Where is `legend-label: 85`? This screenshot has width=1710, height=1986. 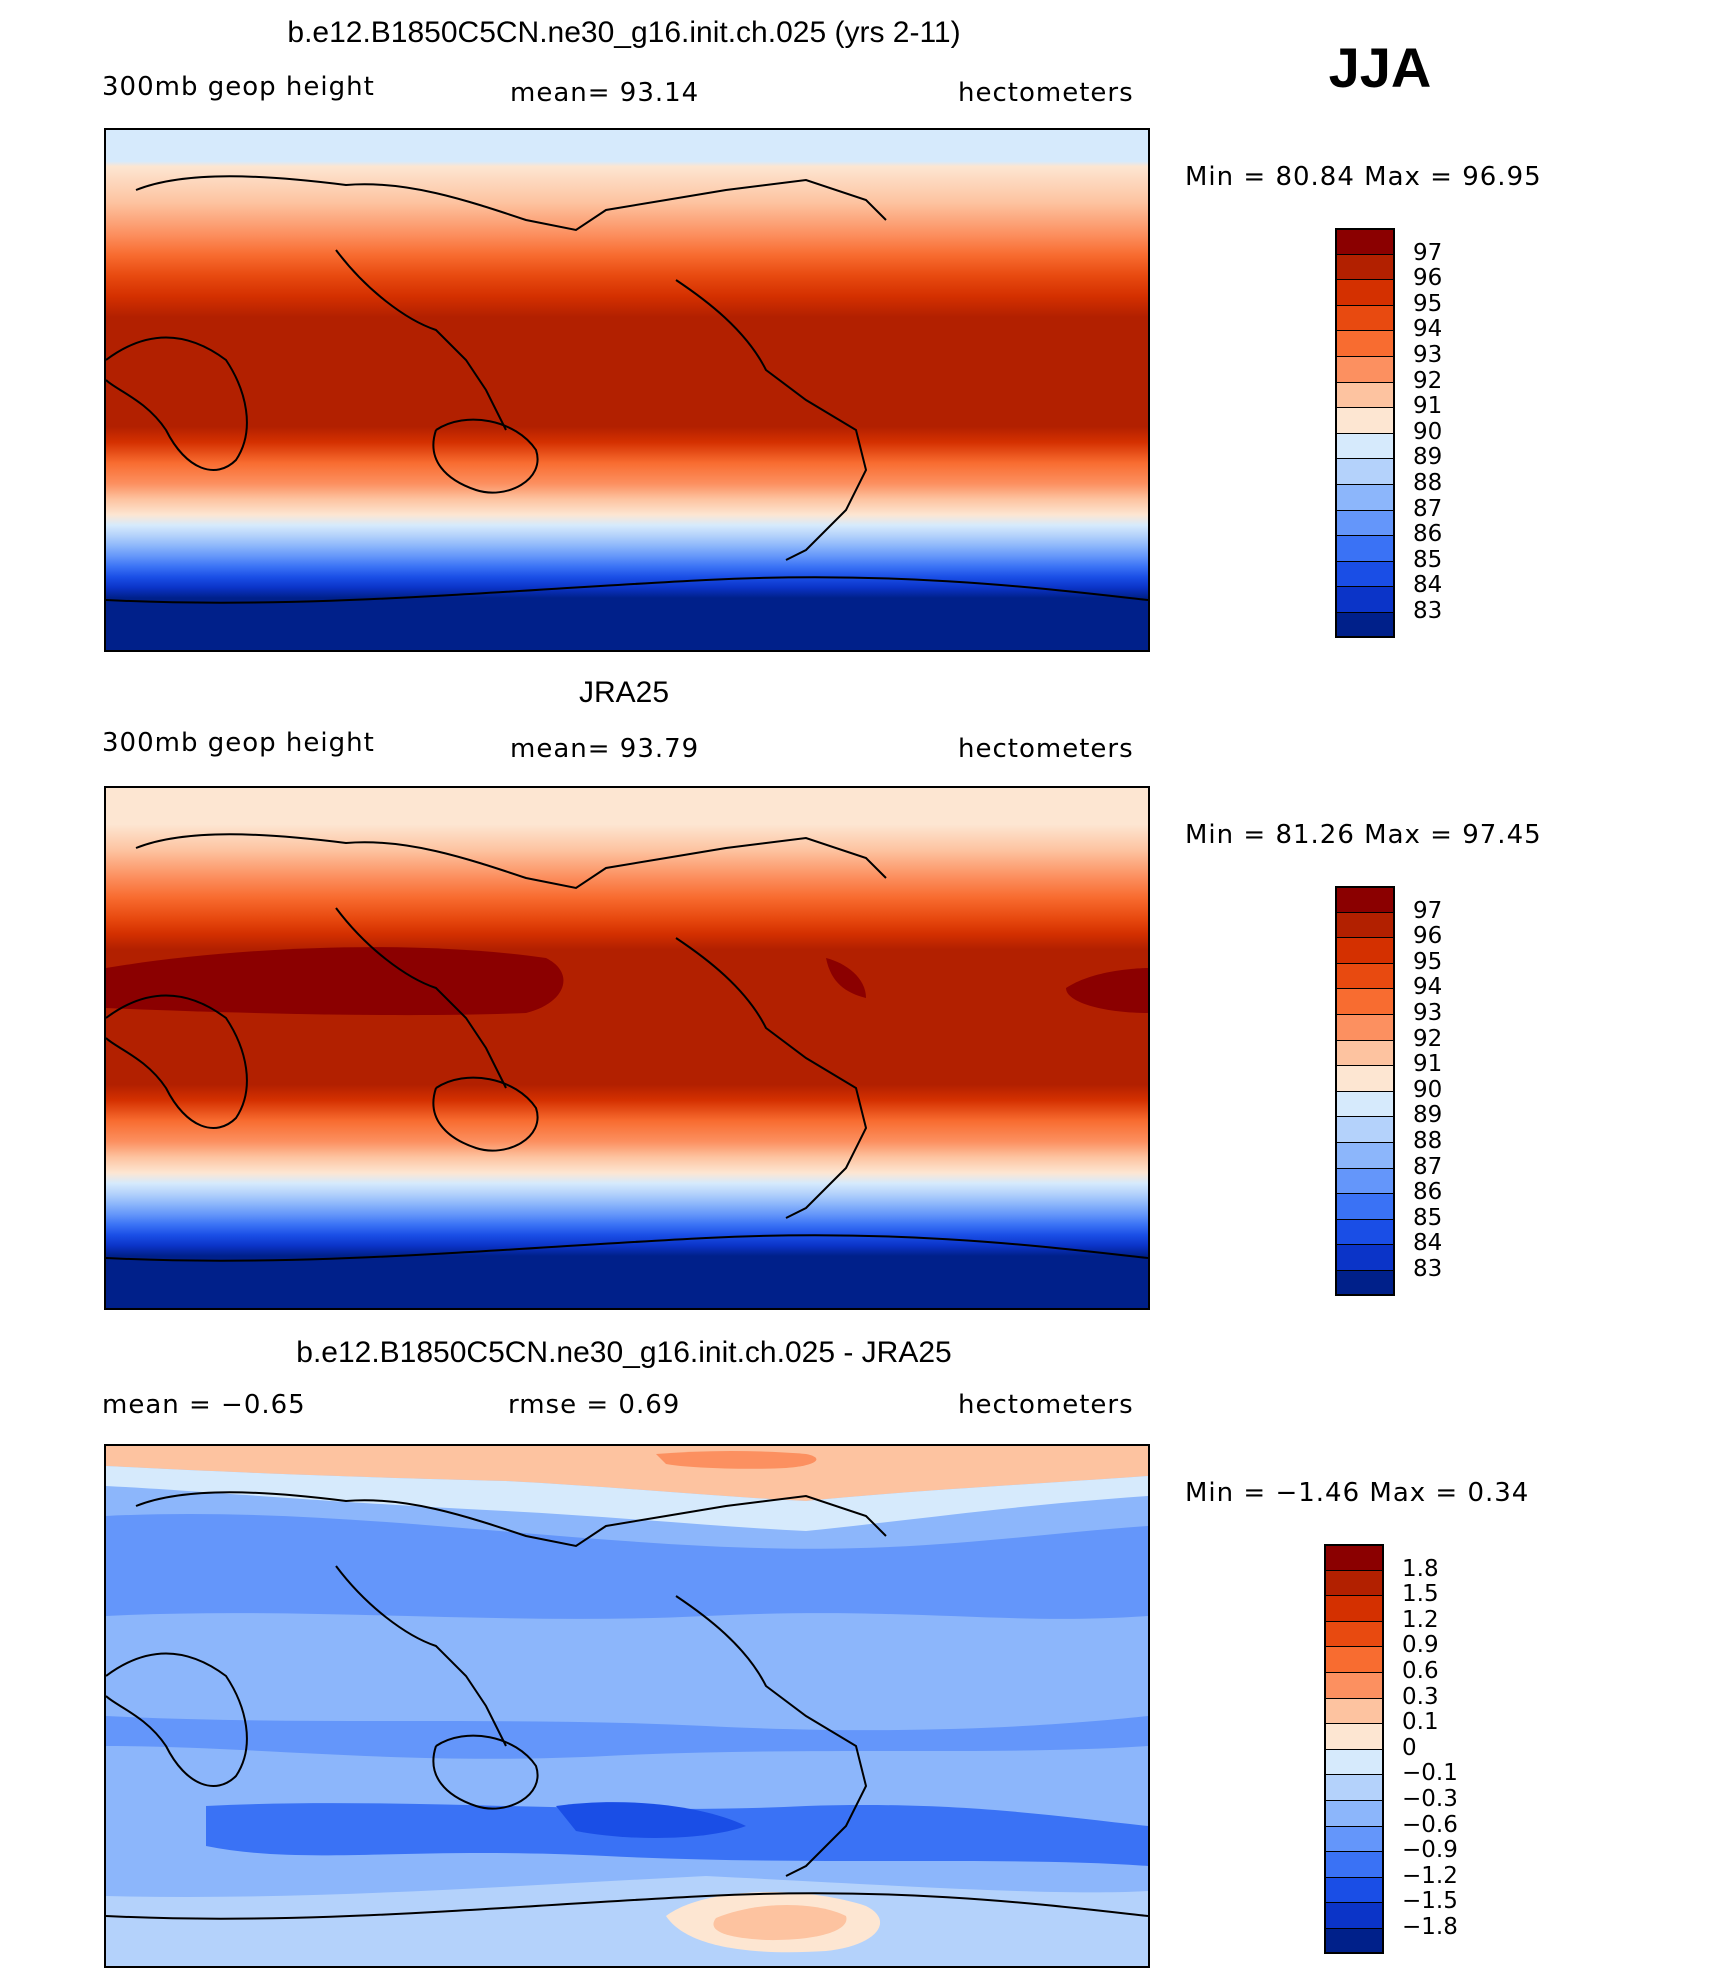
legend-label: 85 is located at coordinates (1428, 559).